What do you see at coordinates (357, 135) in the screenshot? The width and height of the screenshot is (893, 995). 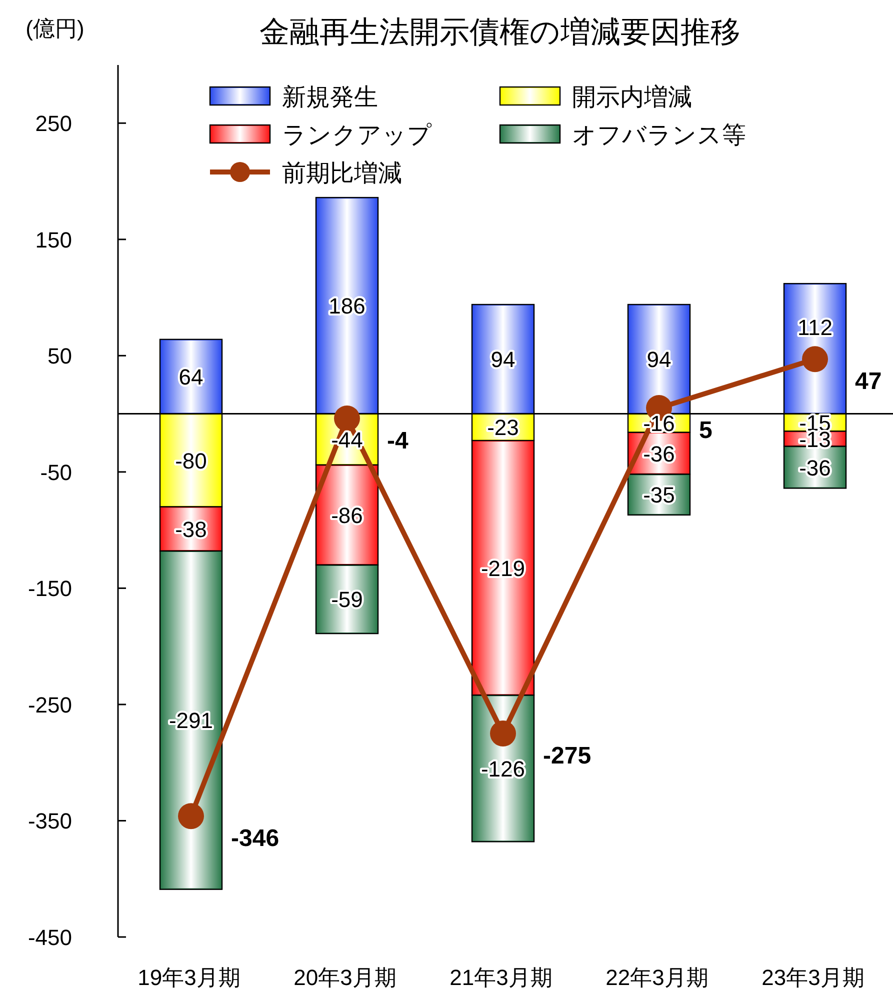 I see `legend-label: ランクアップ` at bounding box center [357, 135].